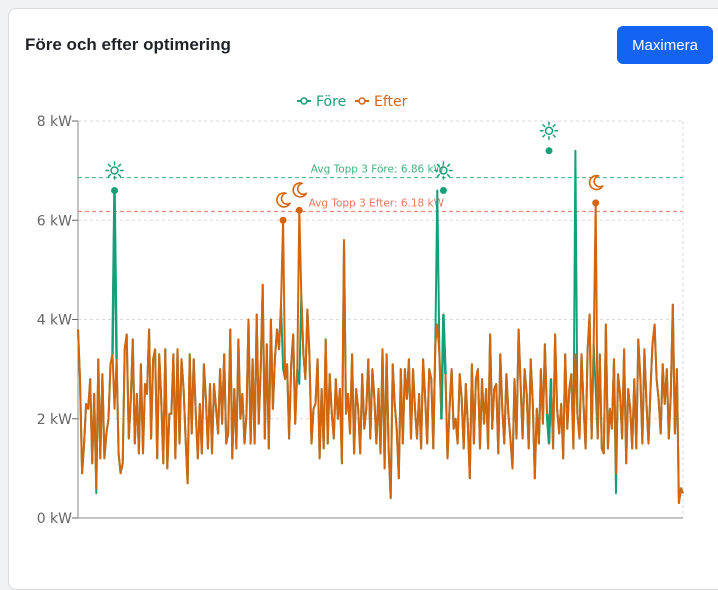  Describe the element at coordinates (128, 44) in the screenshot. I see `card-title: Före och efter optimering` at that location.